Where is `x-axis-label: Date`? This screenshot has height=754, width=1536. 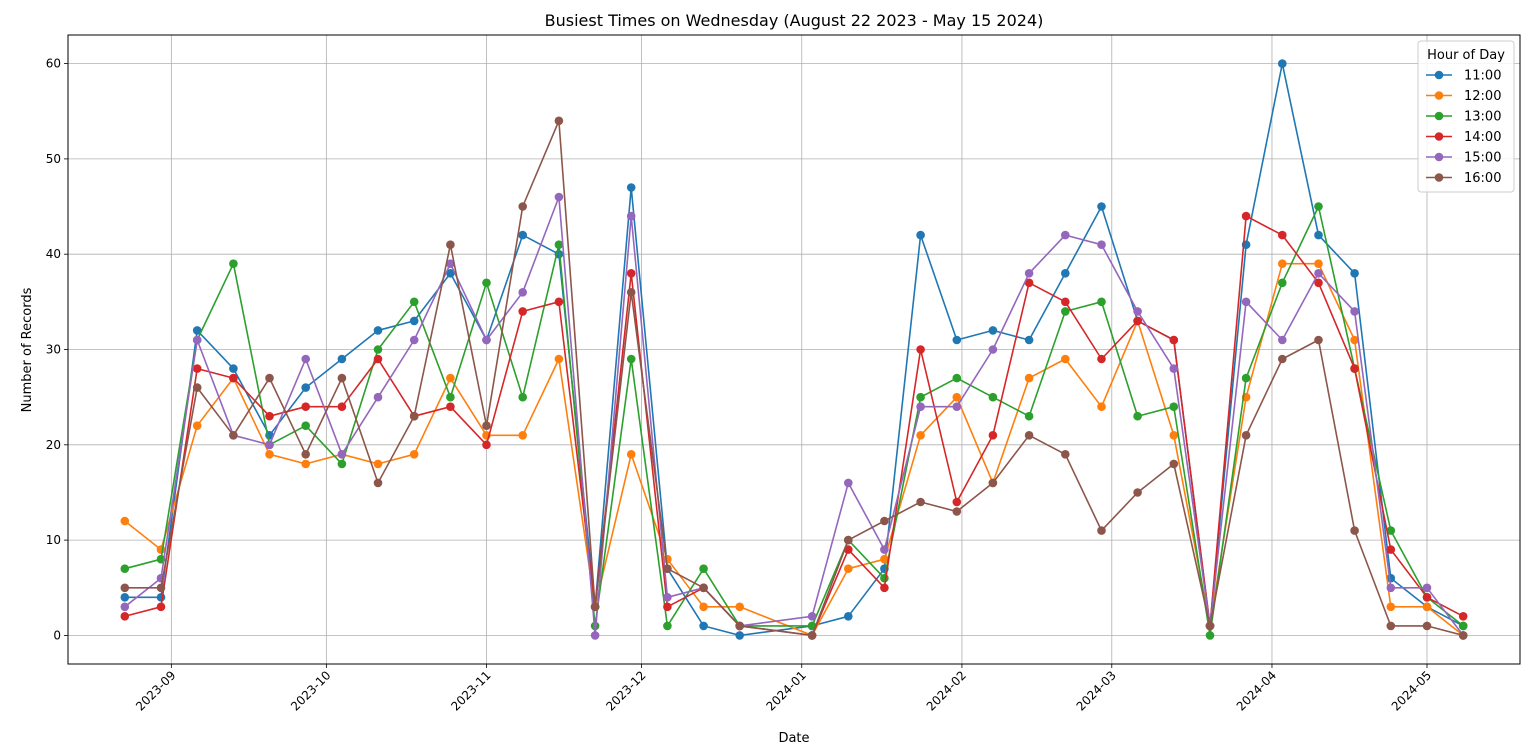 x-axis-label: Date is located at coordinates (793, 738).